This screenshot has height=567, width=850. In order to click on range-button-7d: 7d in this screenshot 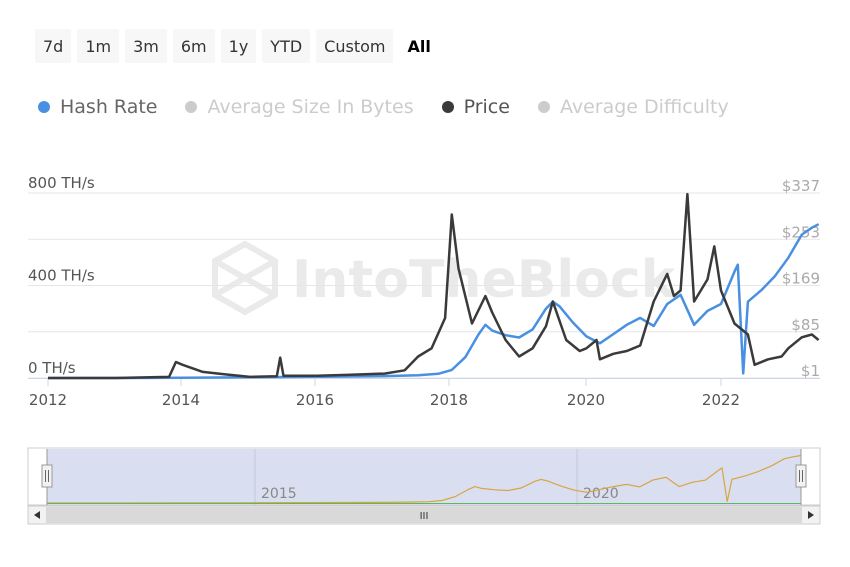, I will do `click(53, 46)`.